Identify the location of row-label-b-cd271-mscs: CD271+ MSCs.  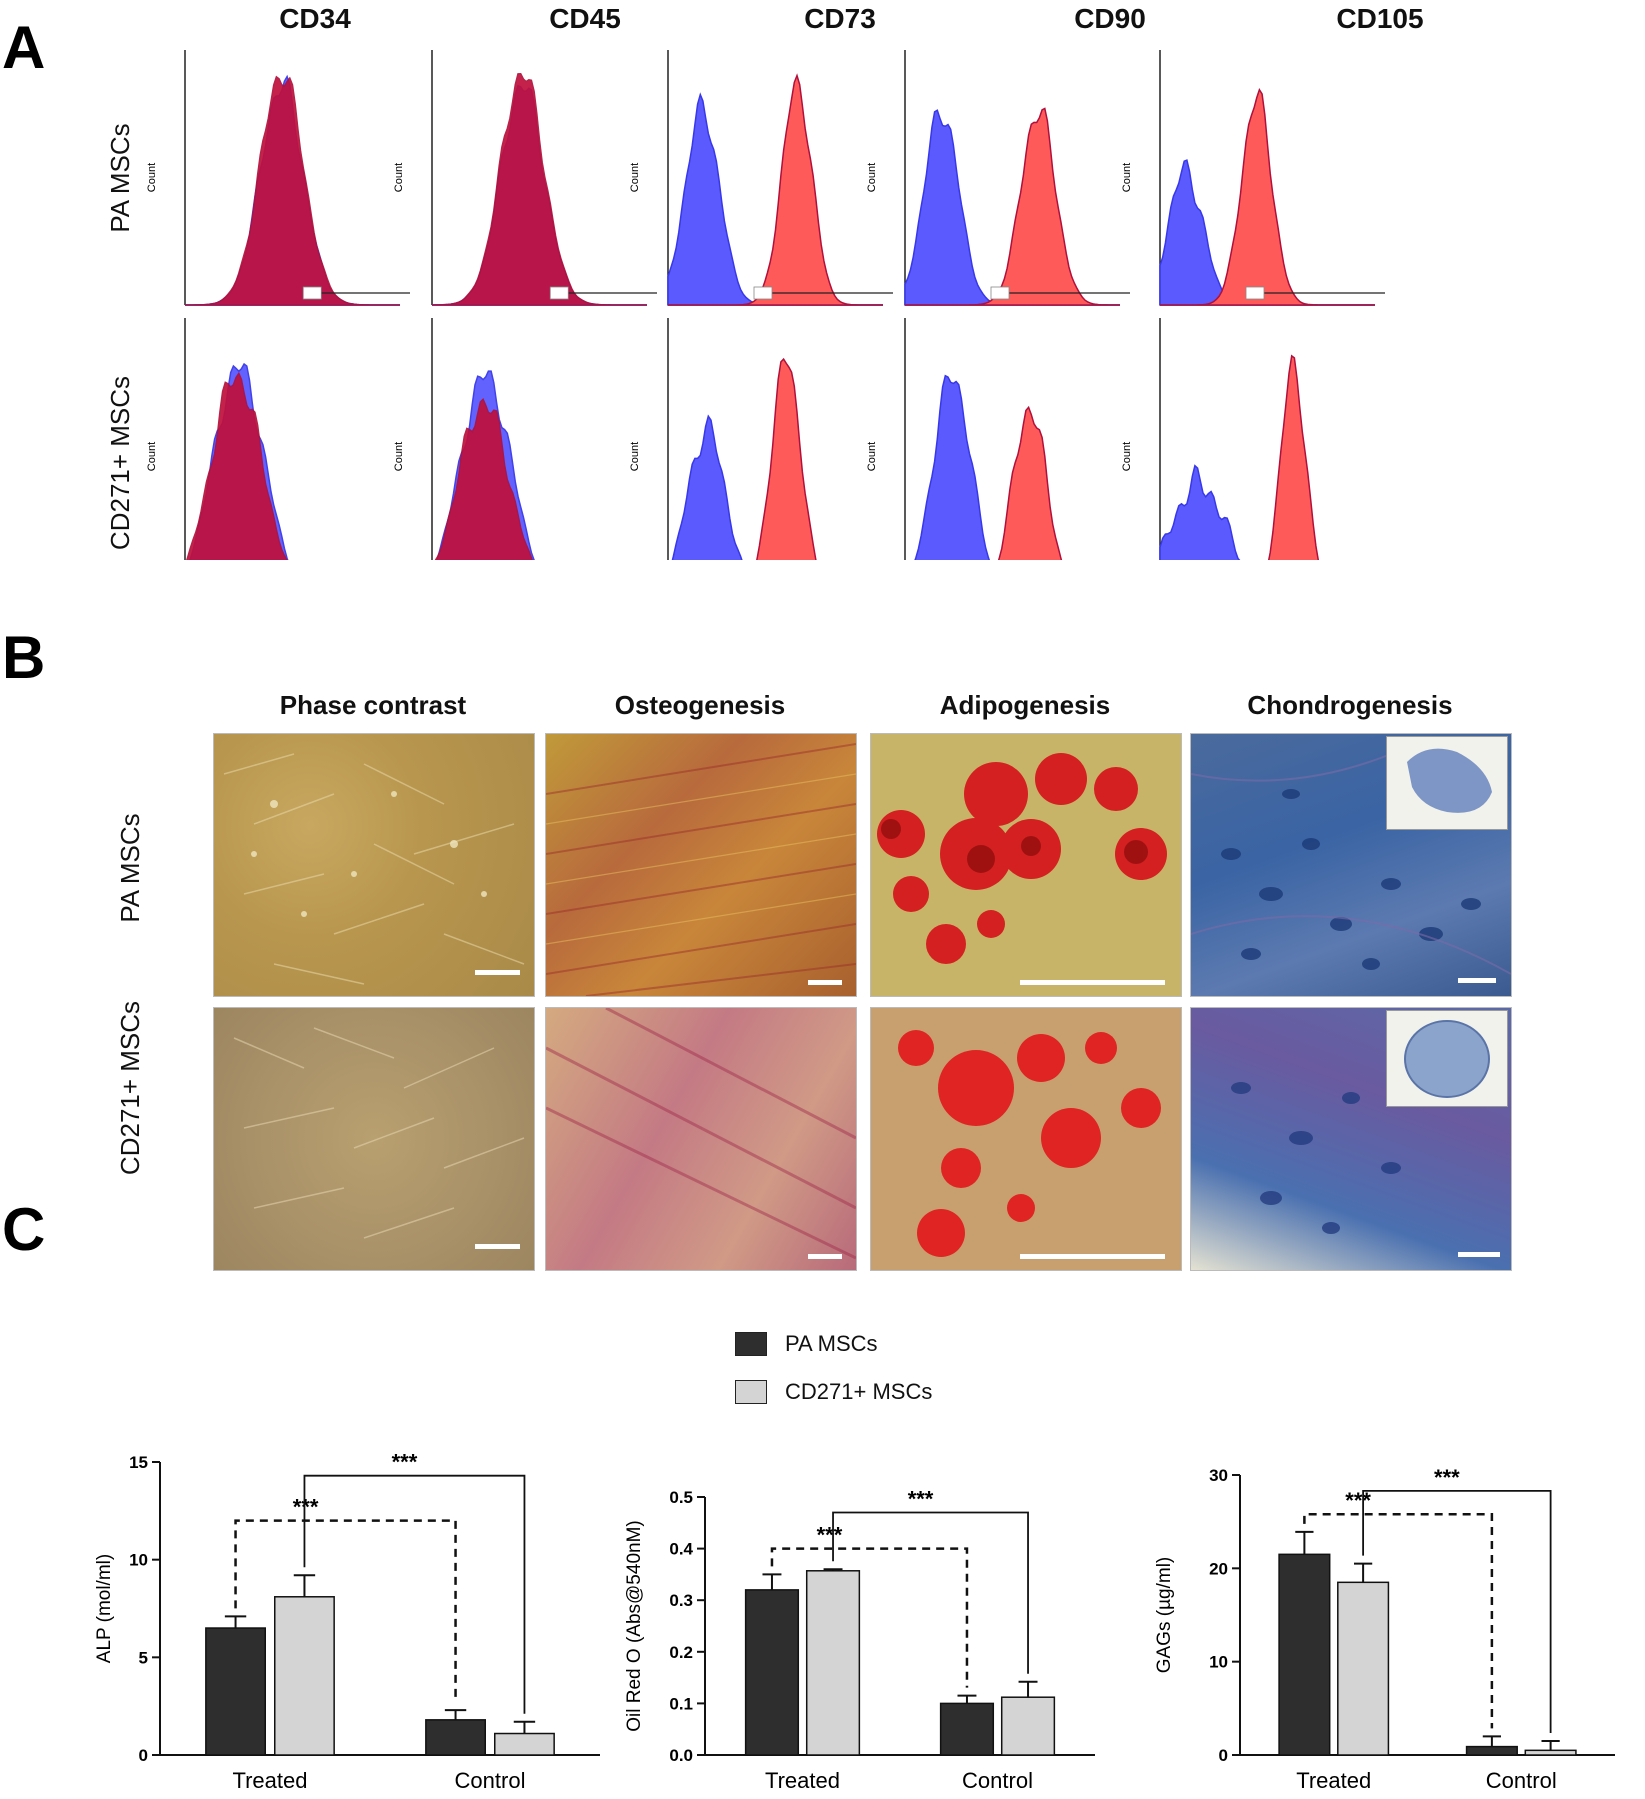
(130, 1088).